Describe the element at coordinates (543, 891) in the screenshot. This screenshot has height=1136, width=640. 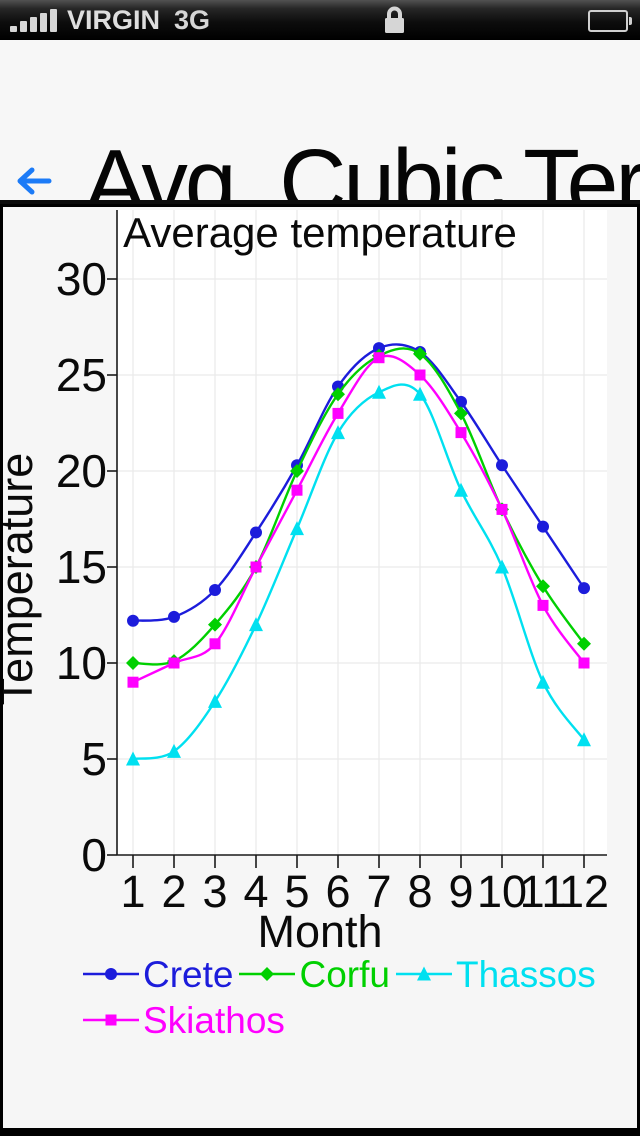
I see `svg-text: 11` at that location.